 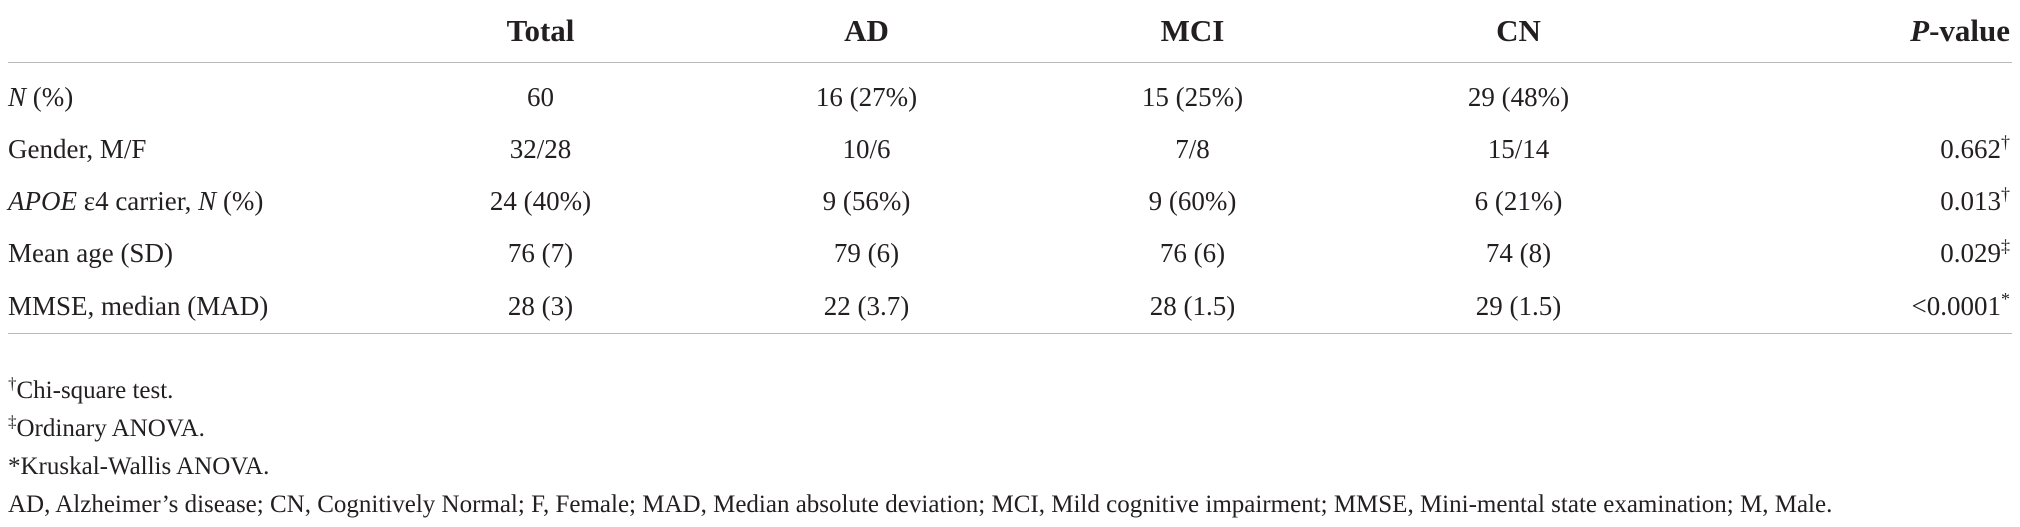 What do you see at coordinates (1847, 201) in the screenshot?
I see `cell-pvalue: 0.013†` at bounding box center [1847, 201].